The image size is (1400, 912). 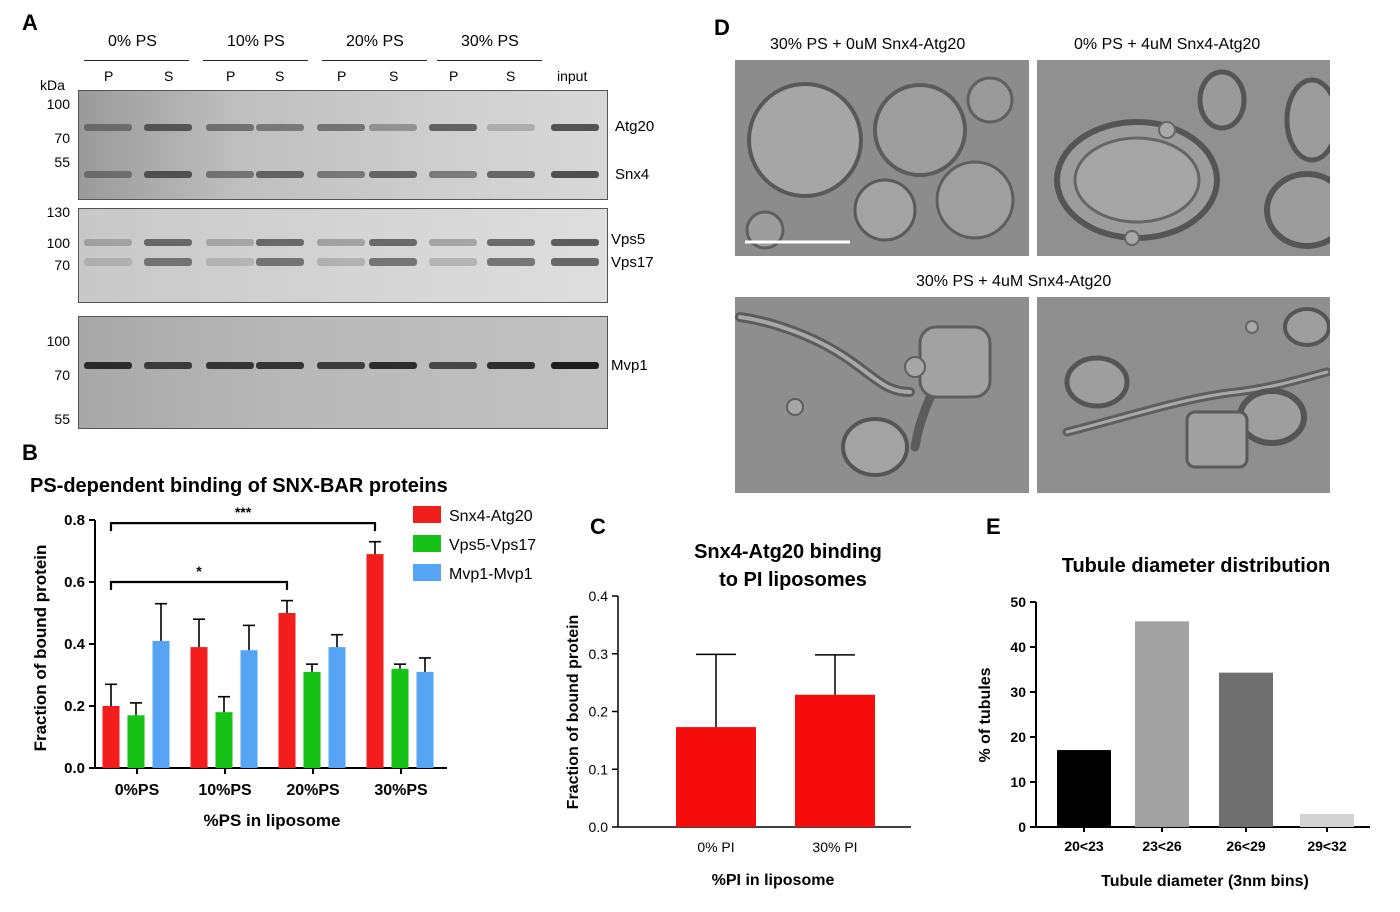 I want to click on kda-label: kDa, so click(x=52, y=85).